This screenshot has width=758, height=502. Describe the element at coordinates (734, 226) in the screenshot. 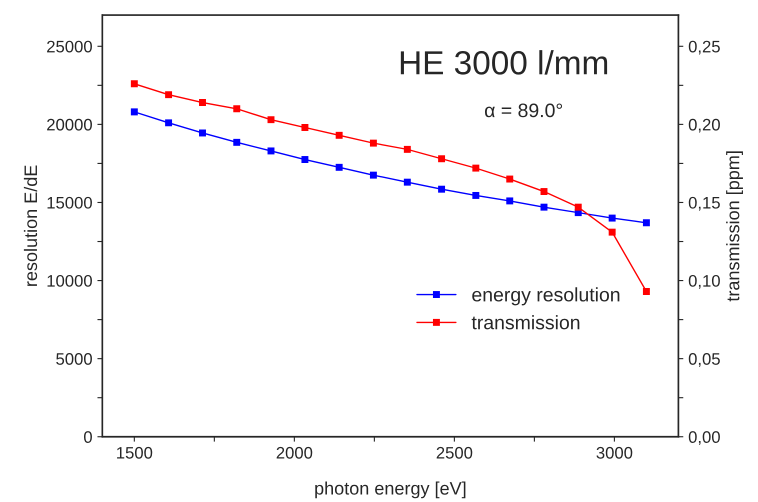

I see `y2-axis-title: transmission [ppm]` at that location.